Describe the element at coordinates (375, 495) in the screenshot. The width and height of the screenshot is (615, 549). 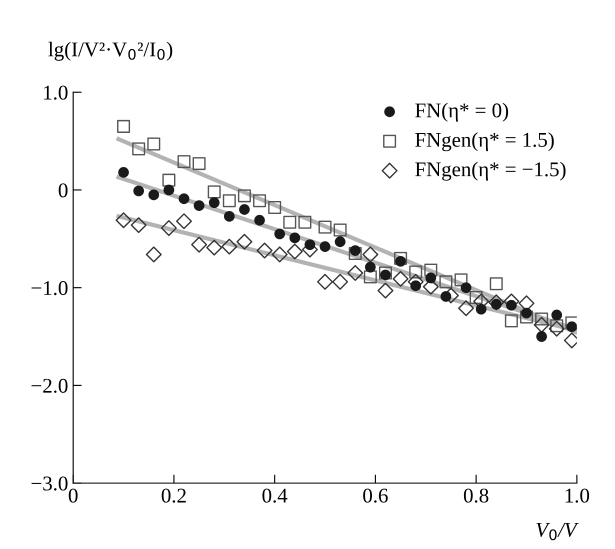
I see `x-tick-label: 0.6` at that location.